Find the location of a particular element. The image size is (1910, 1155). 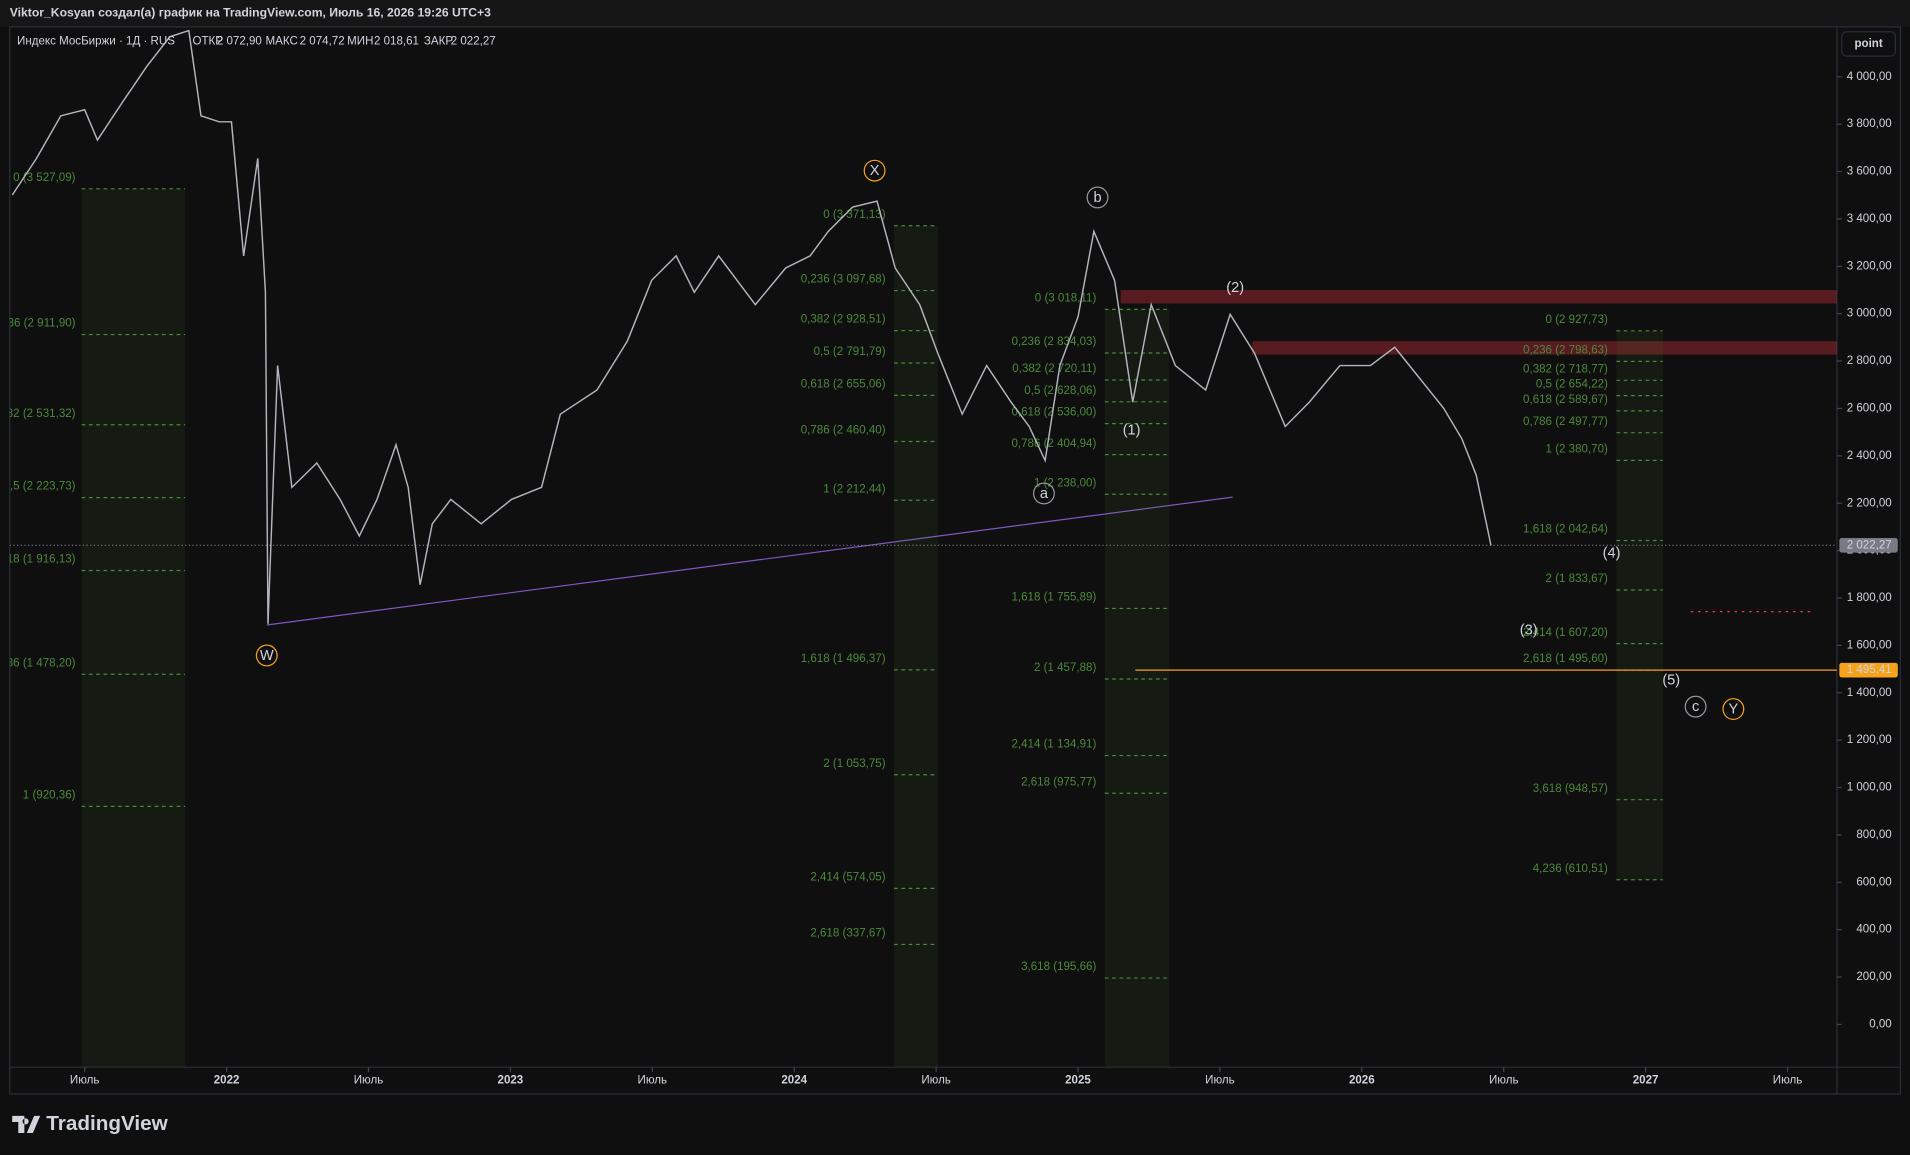

wave-label: (4) is located at coordinates (1612, 554).